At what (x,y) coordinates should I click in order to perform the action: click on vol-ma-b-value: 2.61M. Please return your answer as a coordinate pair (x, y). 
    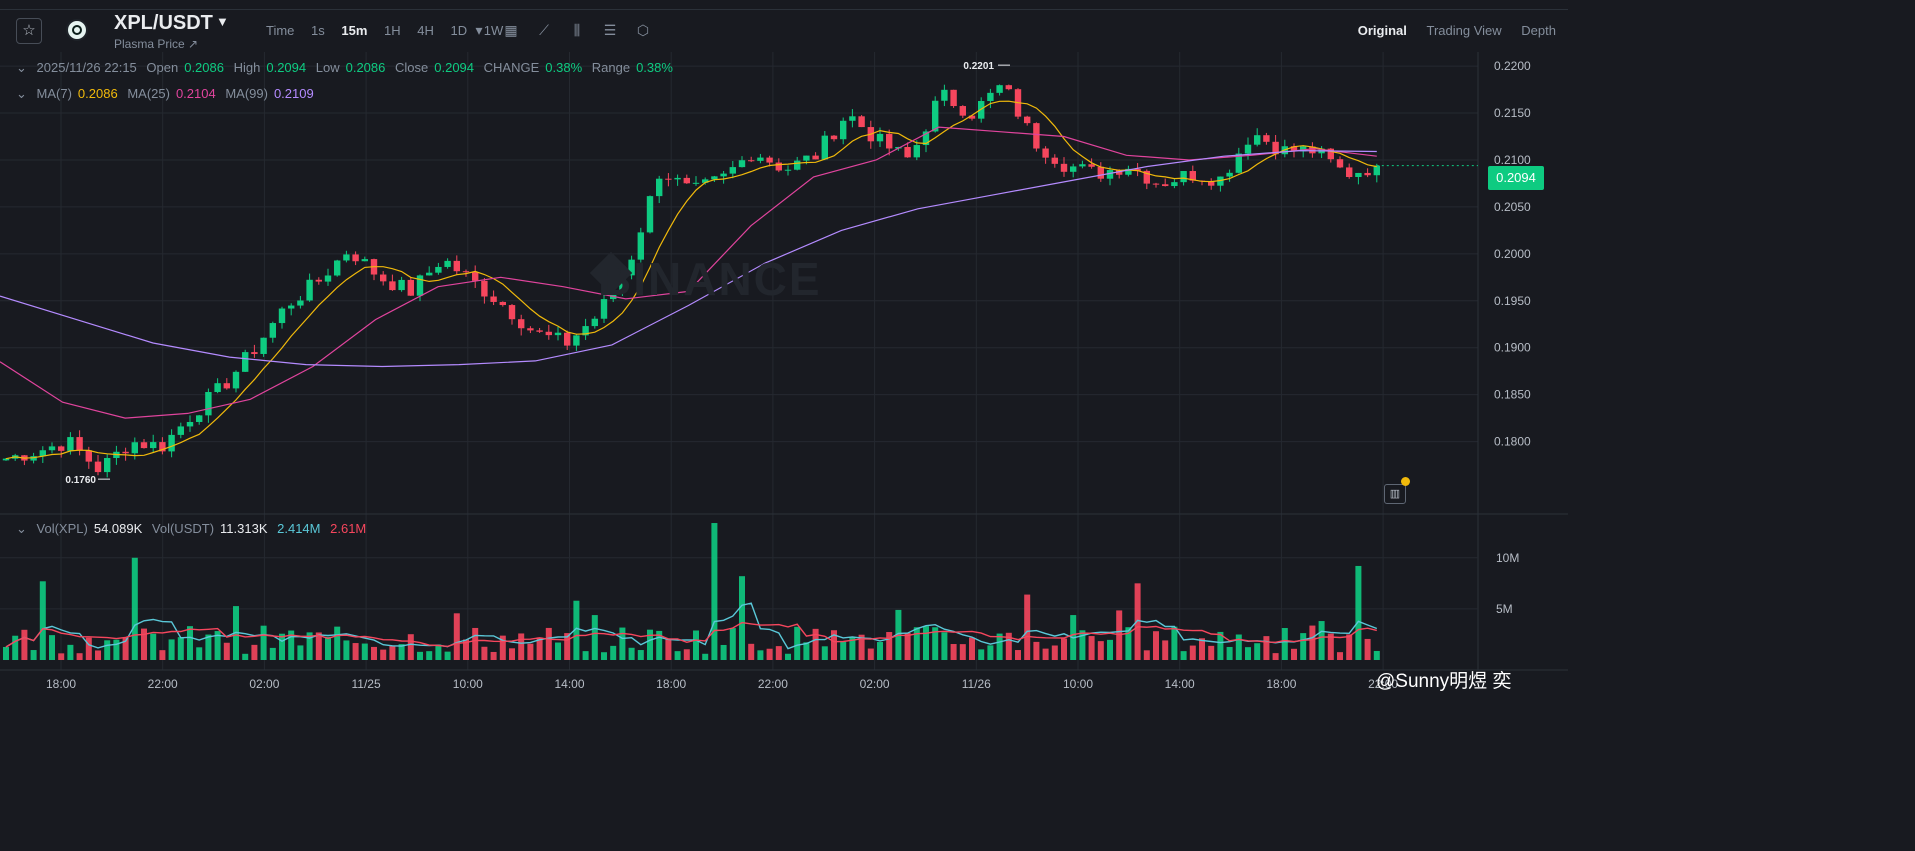
    Looking at the image, I should click on (348, 528).